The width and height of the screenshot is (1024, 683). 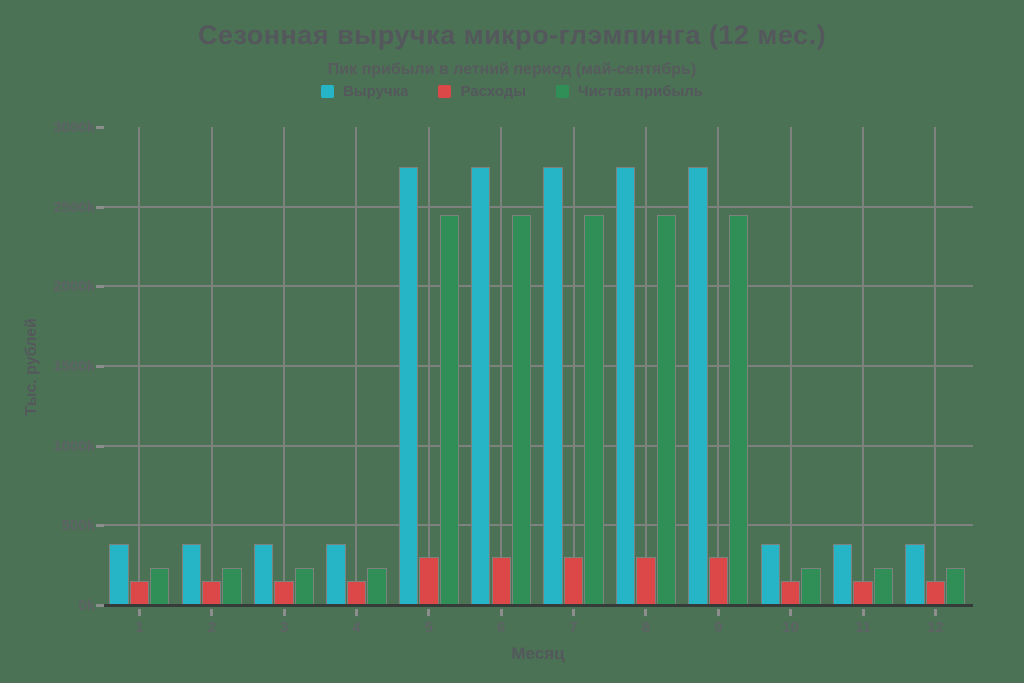 I want to click on y-tick-label: 1000k, so click(x=74, y=446).